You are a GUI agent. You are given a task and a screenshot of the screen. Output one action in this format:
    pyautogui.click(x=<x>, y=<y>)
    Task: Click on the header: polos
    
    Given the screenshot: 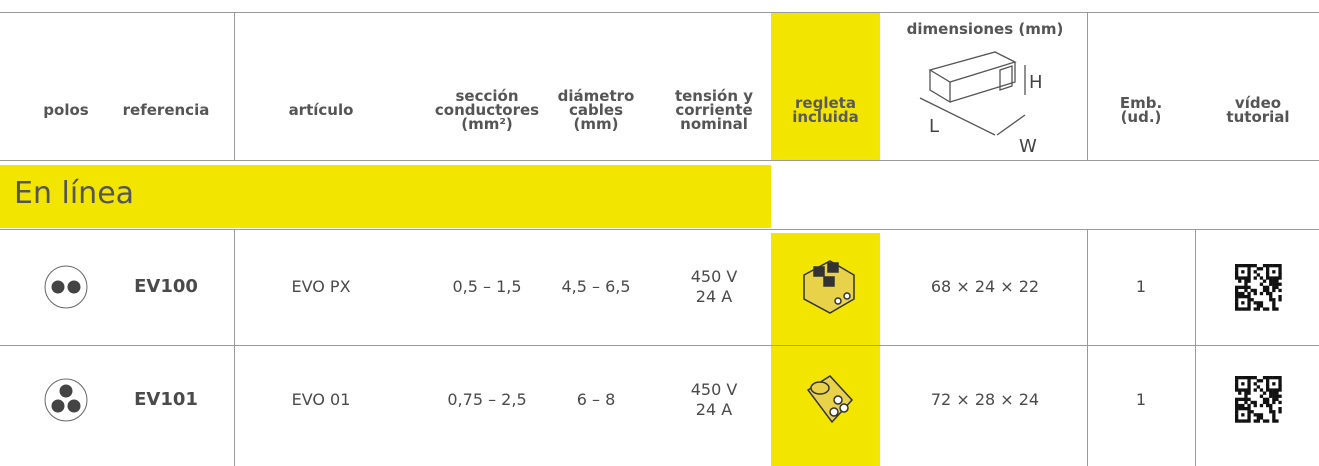 What is the action you would take?
    pyautogui.click(x=66, y=110)
    